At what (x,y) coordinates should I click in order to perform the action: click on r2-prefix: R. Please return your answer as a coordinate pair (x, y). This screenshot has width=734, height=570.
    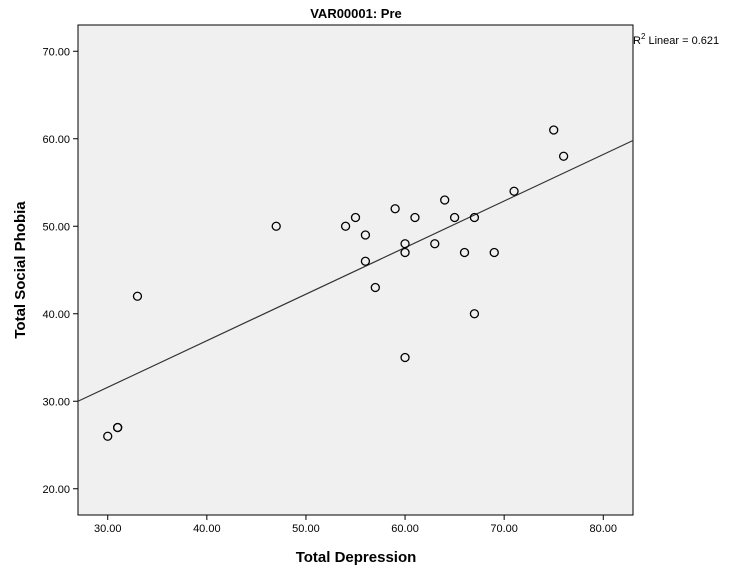
    Looking at the image, I should click on (637, 41).